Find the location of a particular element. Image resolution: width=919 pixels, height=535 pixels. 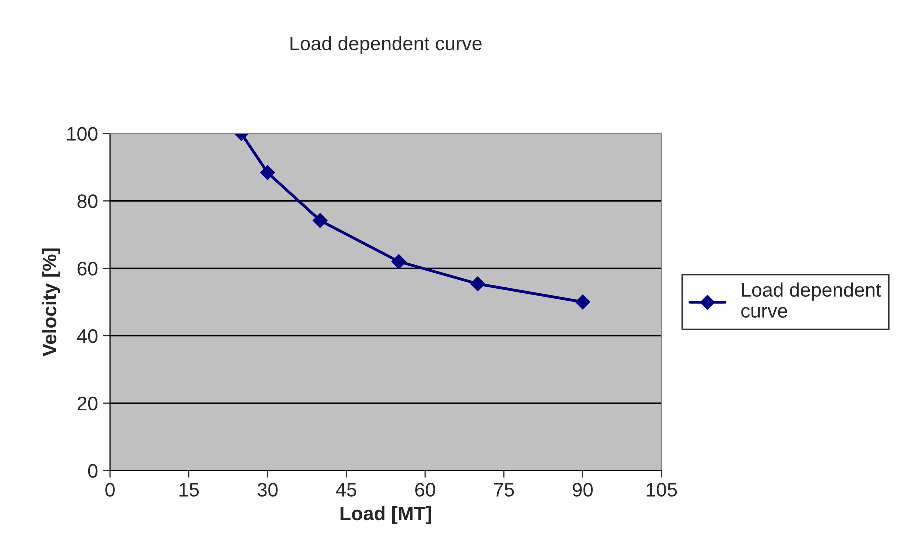

x-tick-label: 30 is located at coordinates (268, 490).